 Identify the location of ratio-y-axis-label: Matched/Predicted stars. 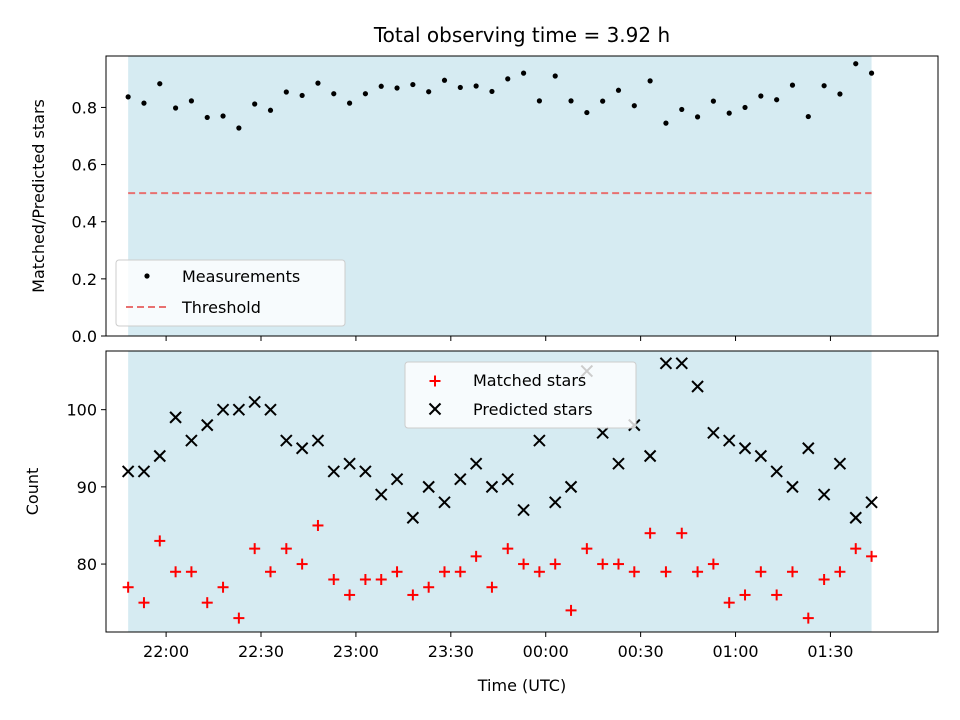
(38, 196).